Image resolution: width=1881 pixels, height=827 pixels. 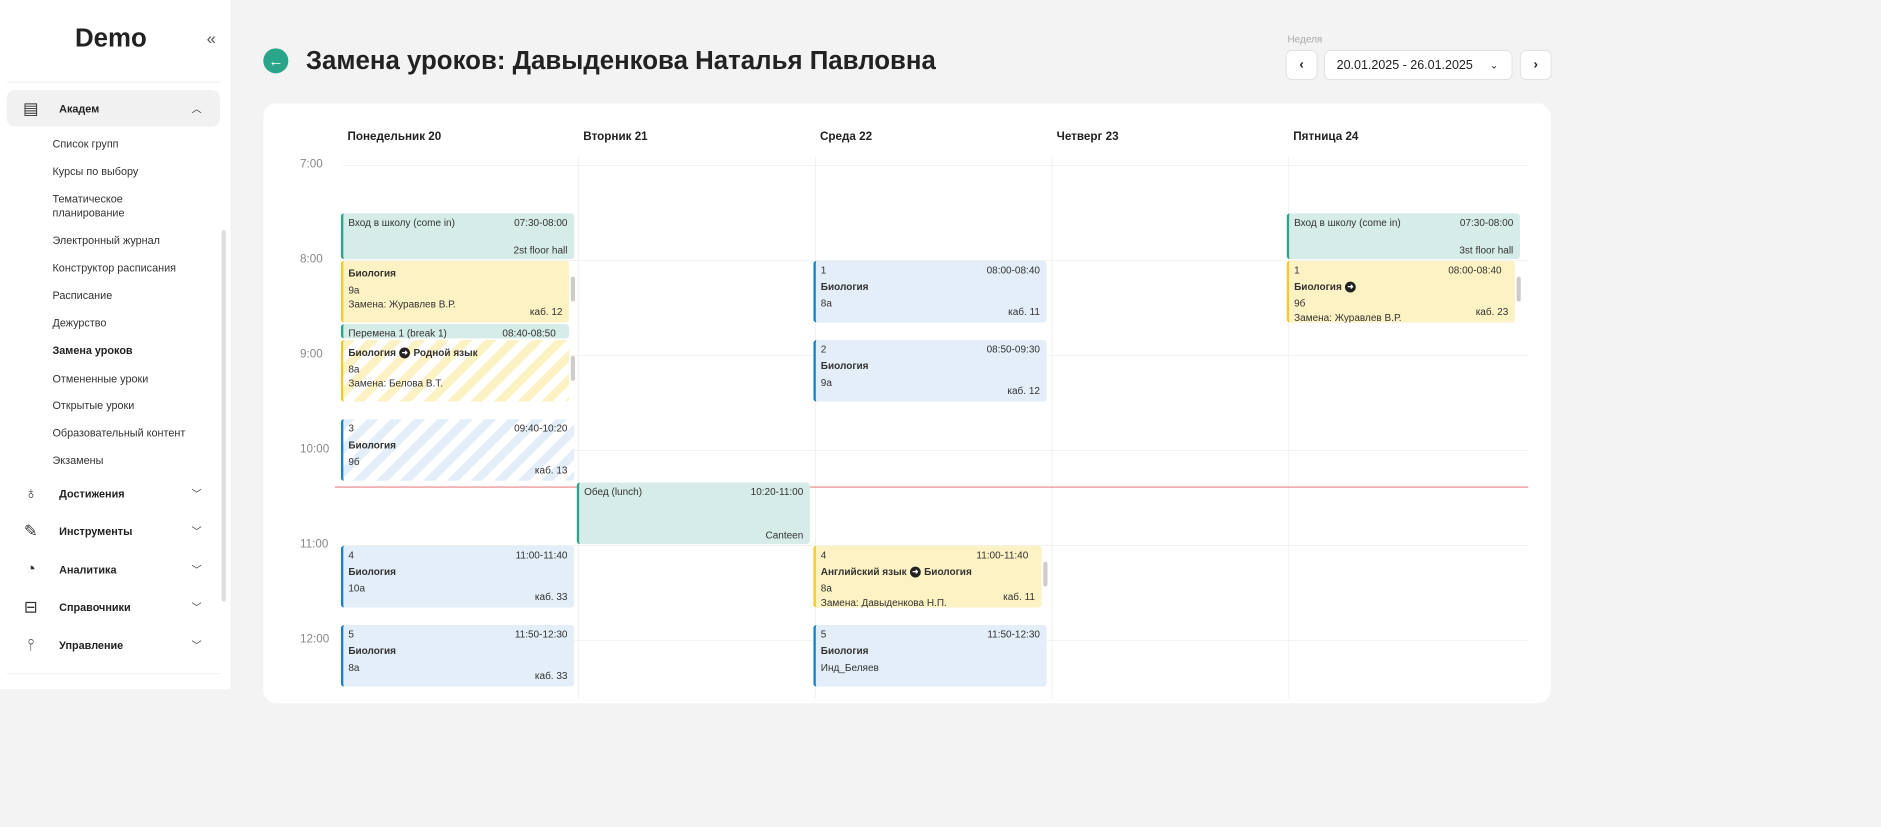 What do you see at coordinates (311, 258) in the screenshot?
I see `hour-label: 8:00` at bounding box center [311, 258].